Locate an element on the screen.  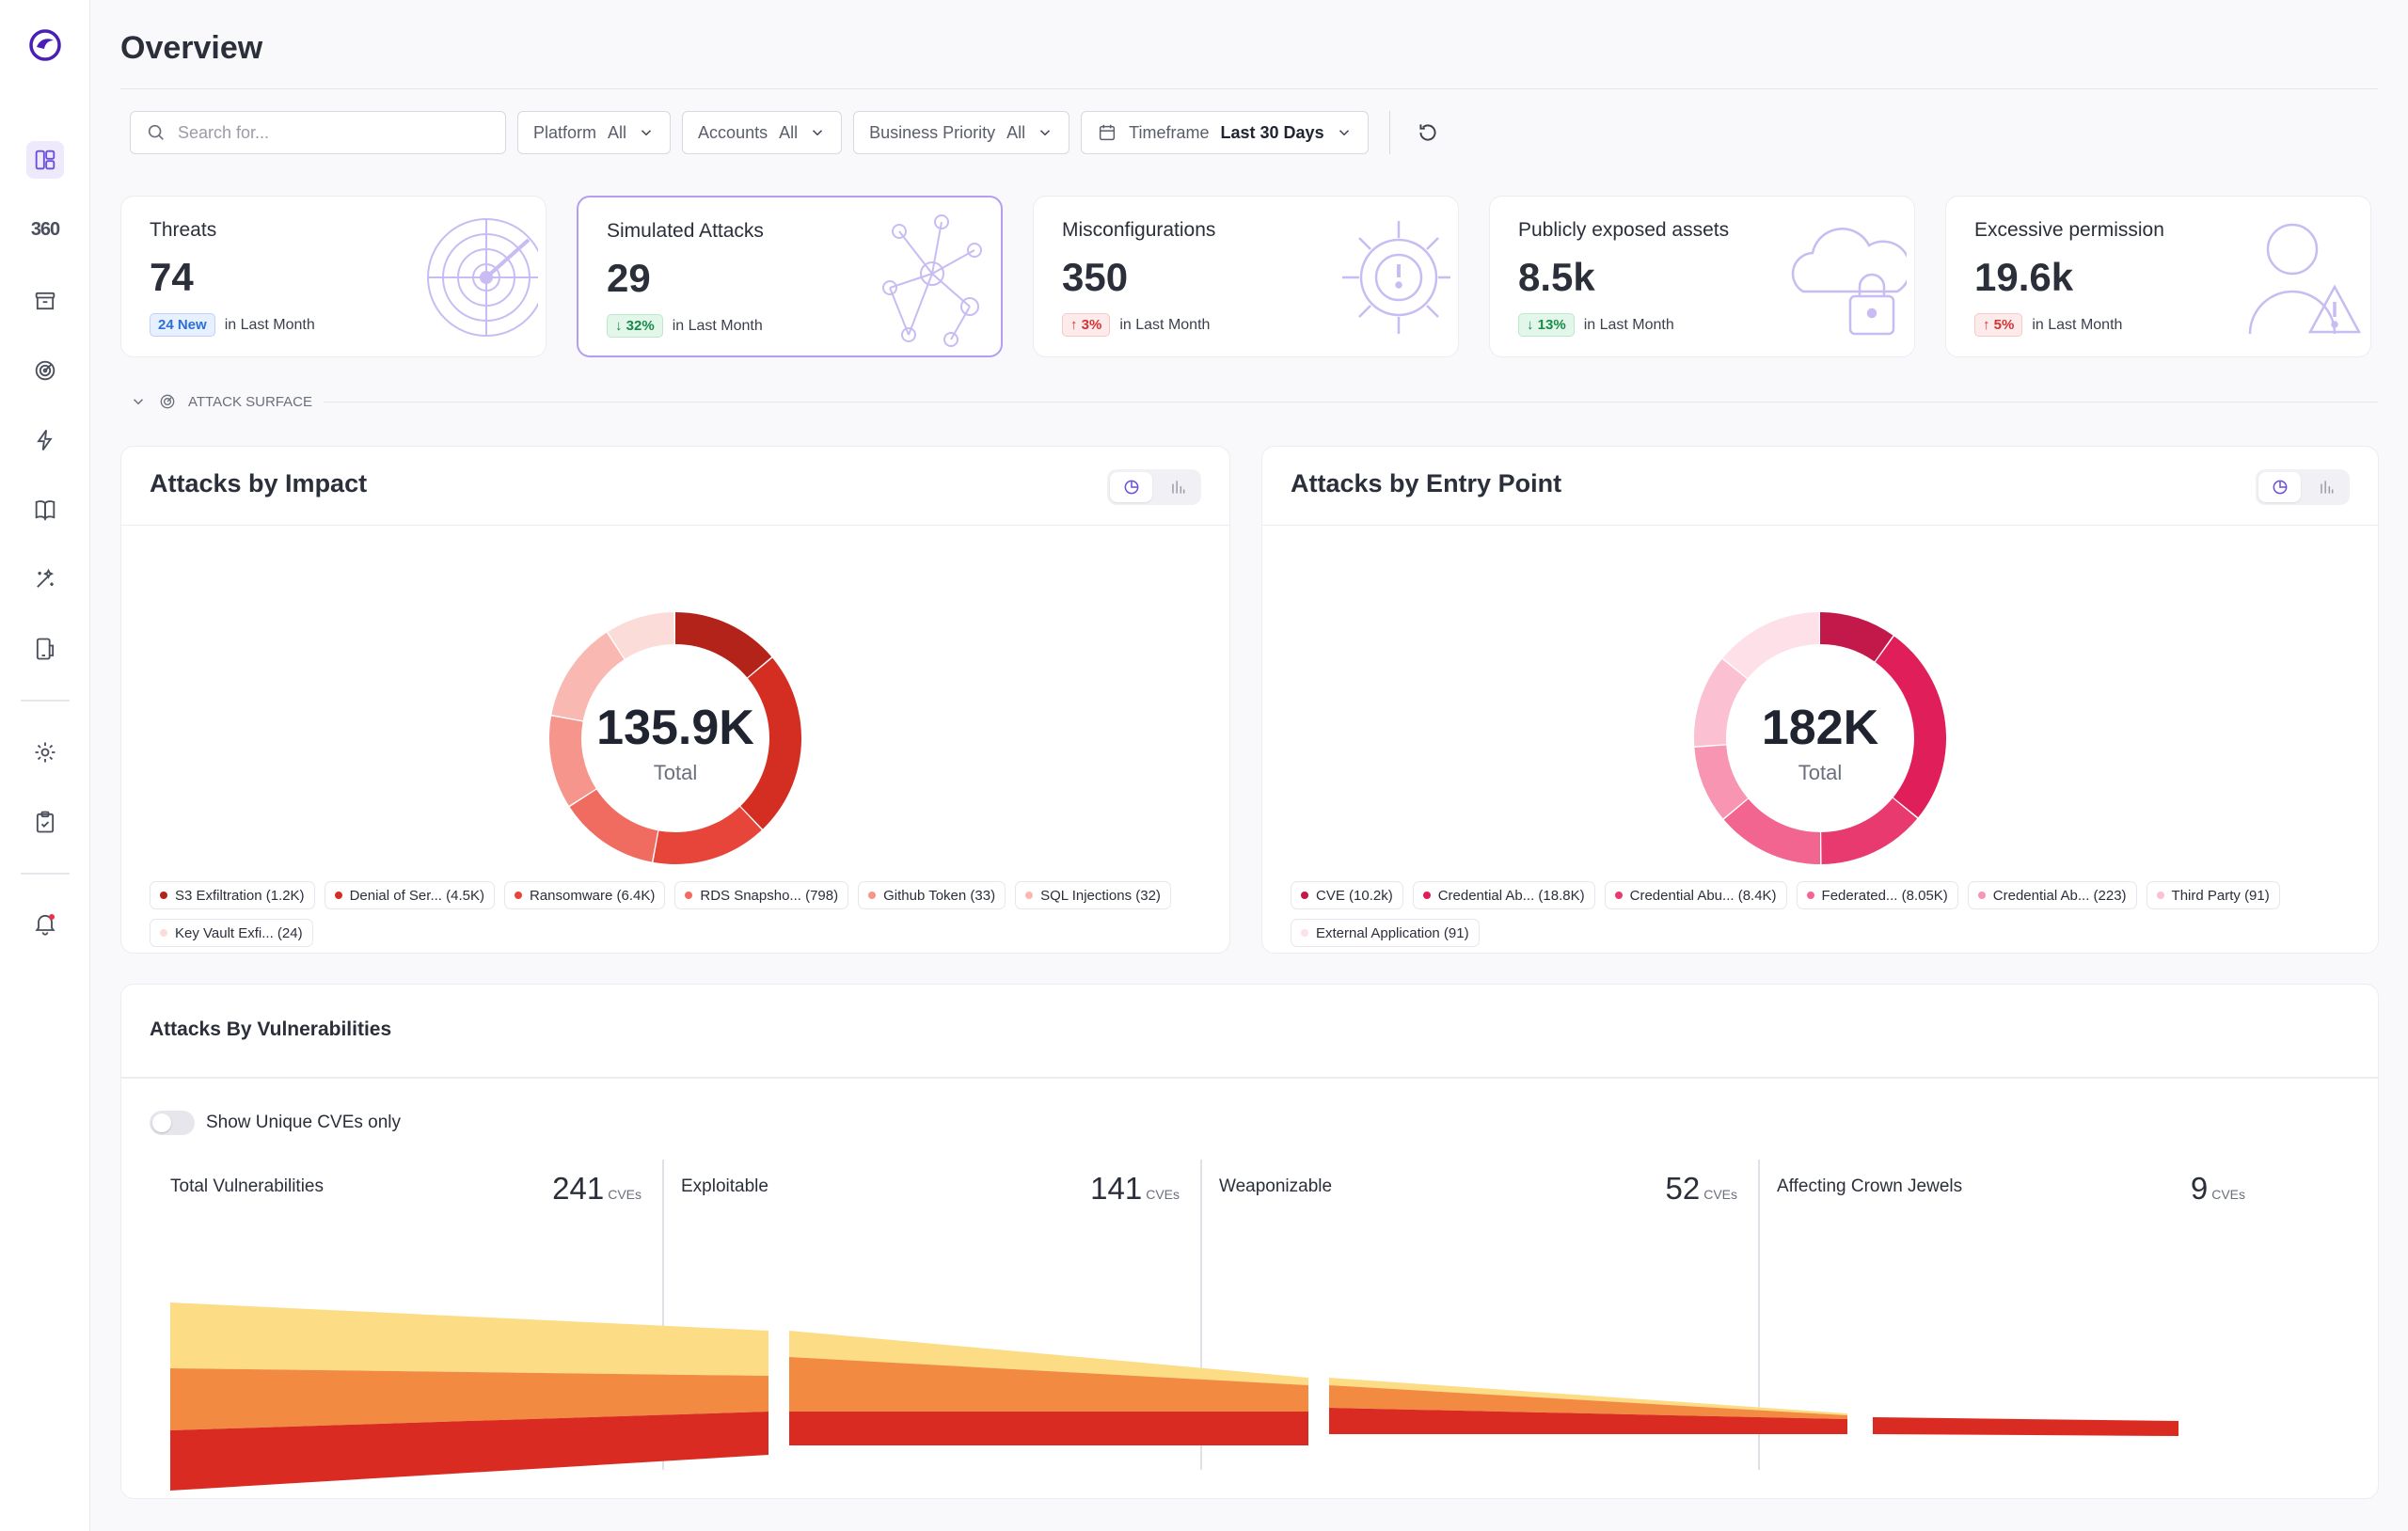
cloud-lock-illustration-icon is located at coordinates (1849, 282).